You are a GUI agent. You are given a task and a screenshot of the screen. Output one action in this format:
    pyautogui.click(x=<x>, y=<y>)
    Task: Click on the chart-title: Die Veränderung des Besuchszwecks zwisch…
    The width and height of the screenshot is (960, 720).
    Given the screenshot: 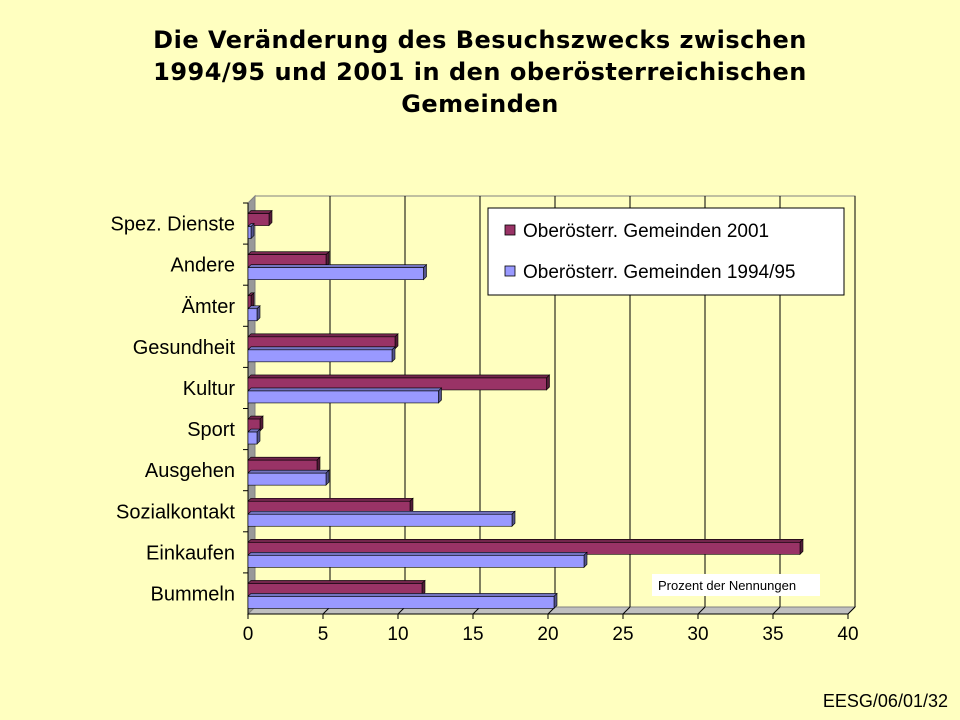 What is the action you would take?
    pyautogui.click(x=480, y=72)
    